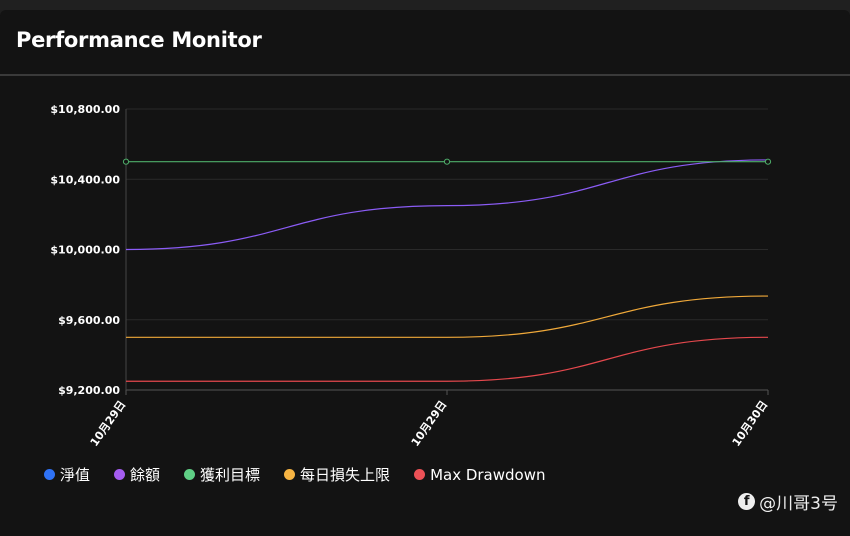  Describe the element at coordinates (750, 423) in the screenshot. I see `x-tick-label: 10月30日` at that location.